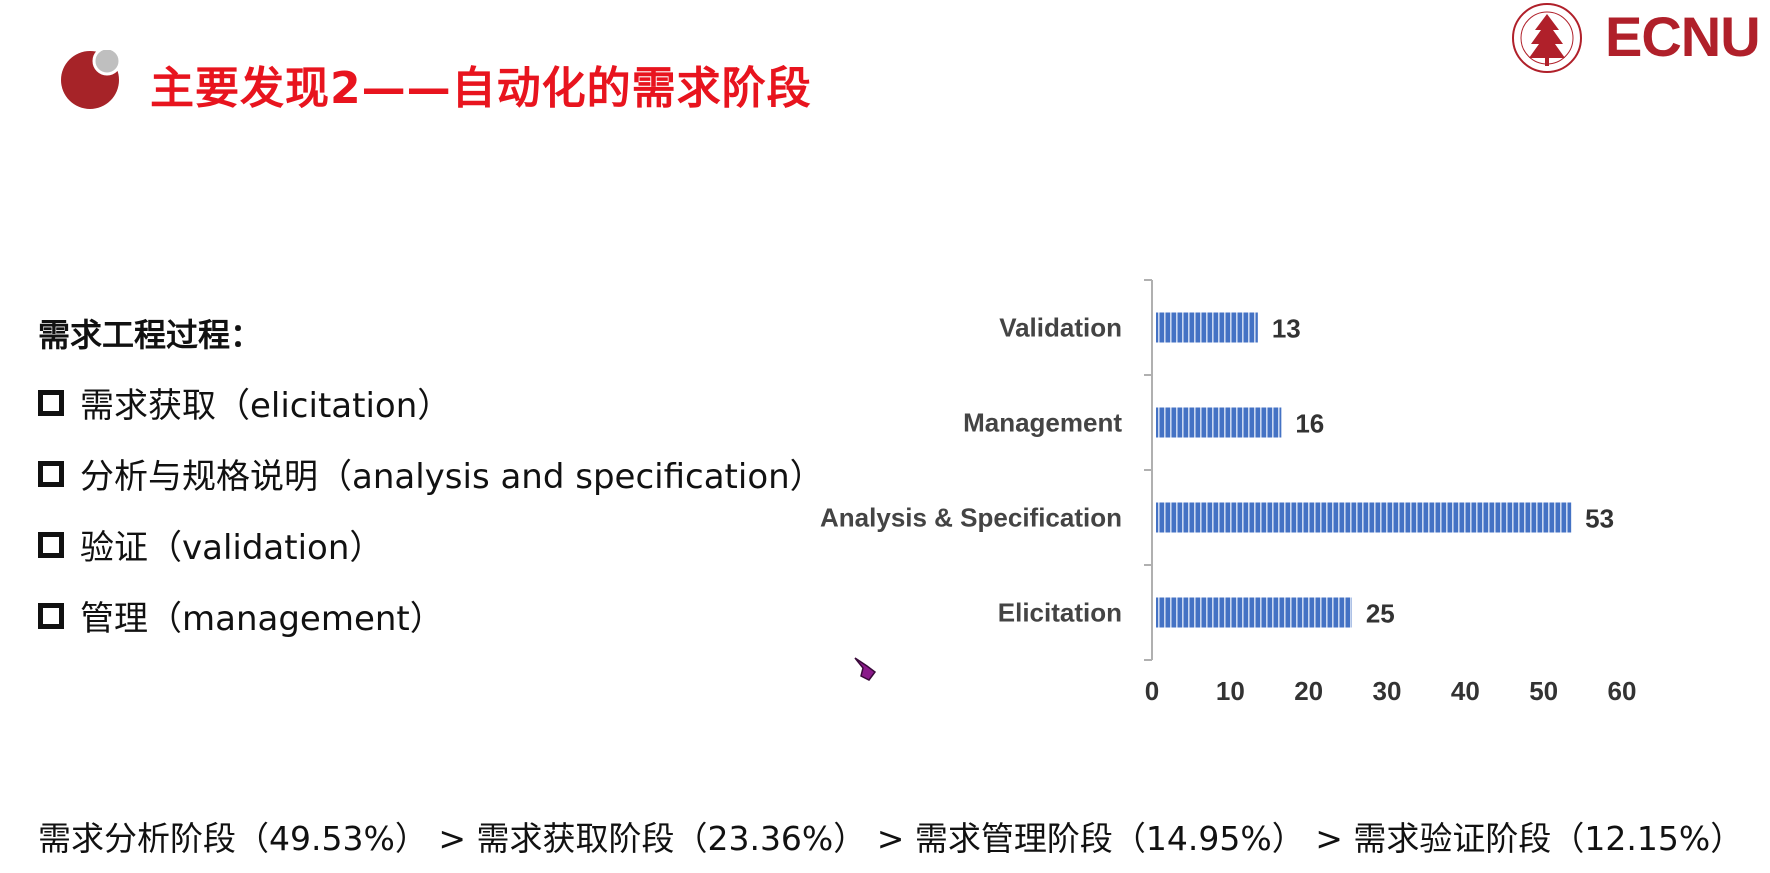  I want to click on data-label: 53, so click(1599, 519).